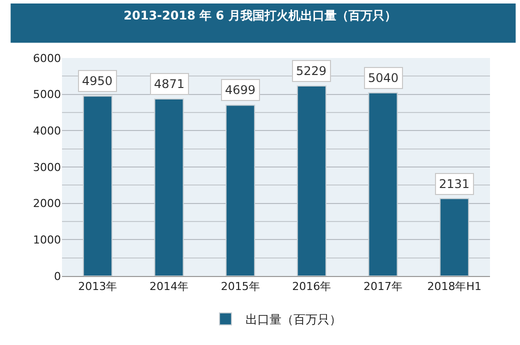 The image size is (520, 345). Describe the element at coordinates (383, 78) in the screenshot. I see `data-label: 5040` at that location.